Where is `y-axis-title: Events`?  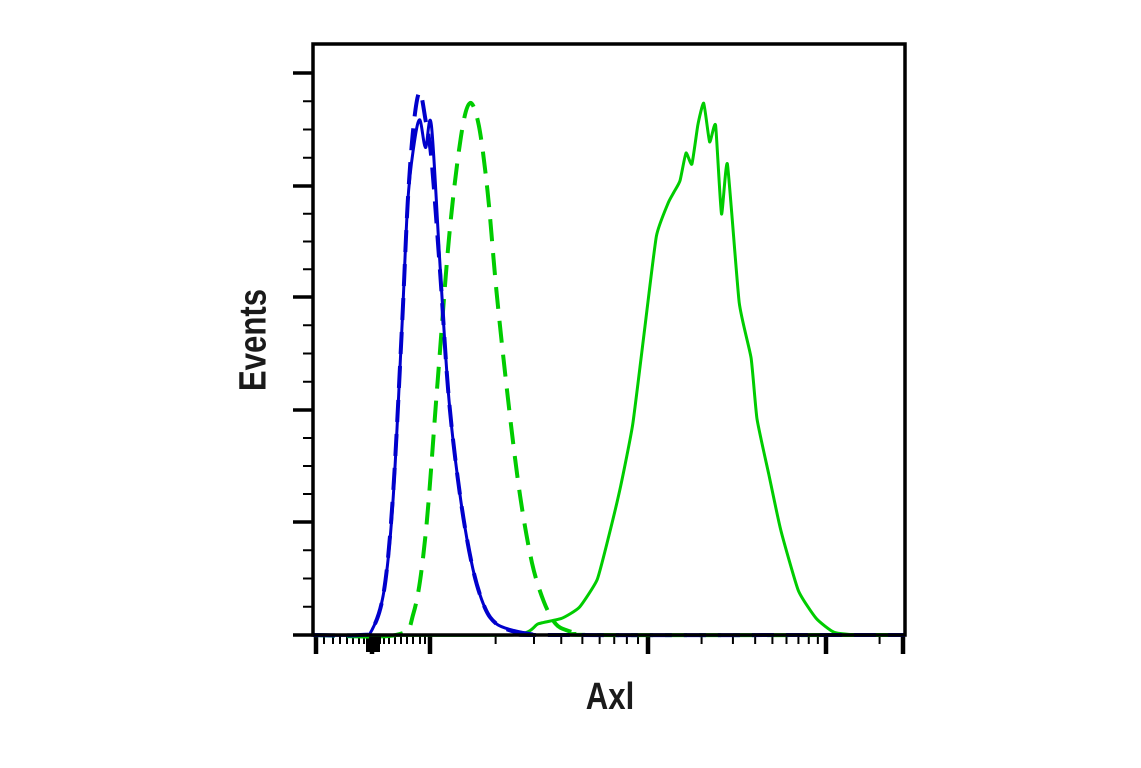
y-axis-title: Events is located at coordinates (253, 340).